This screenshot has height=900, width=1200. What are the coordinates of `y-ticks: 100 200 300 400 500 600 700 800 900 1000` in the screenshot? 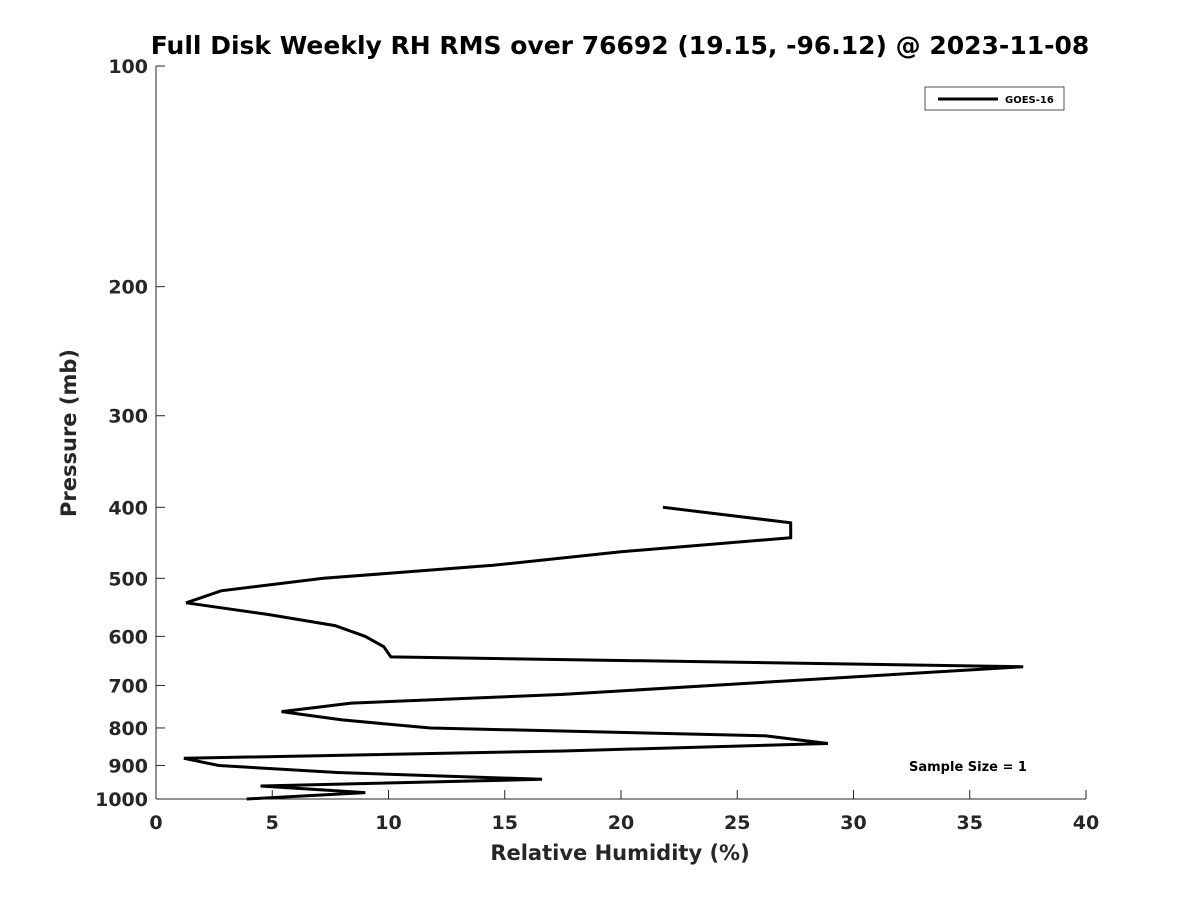 It's located at (130, 433).